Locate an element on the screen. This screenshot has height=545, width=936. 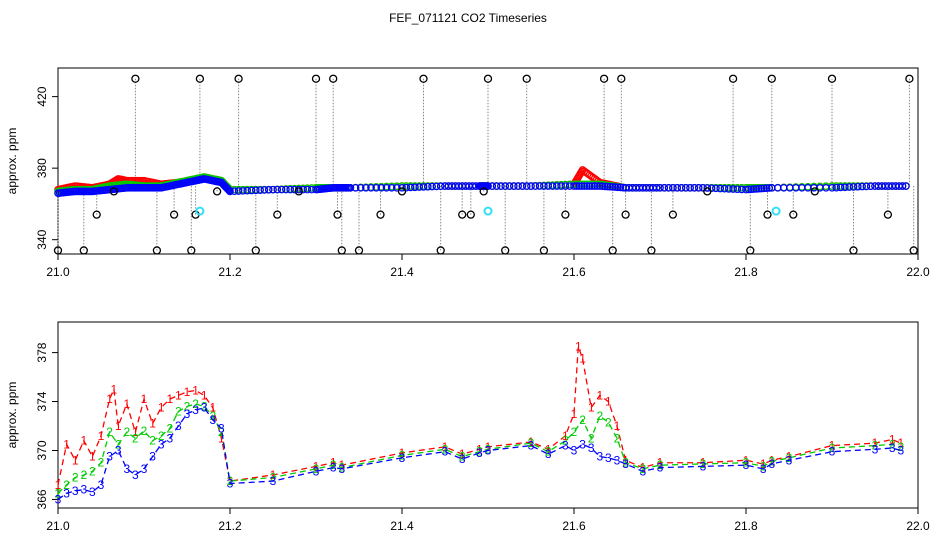
bottom-x-tick-label: 21.2 is located at coordinates (230, 526).